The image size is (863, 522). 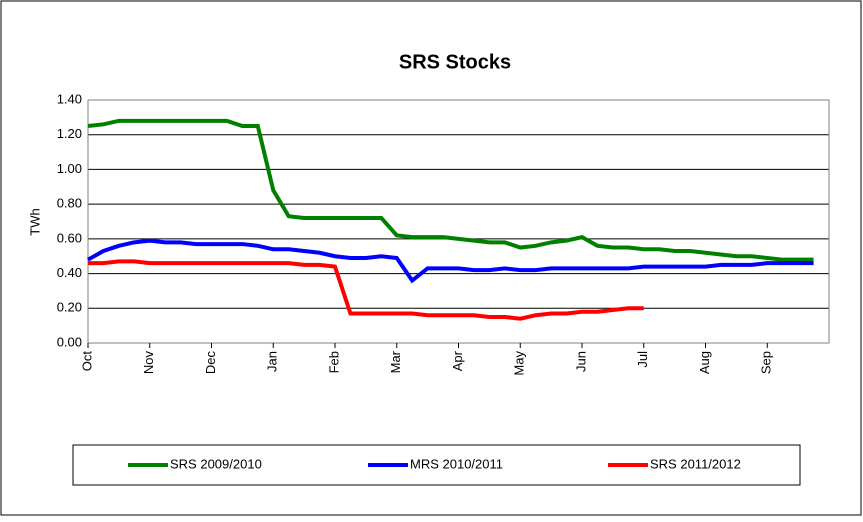 I want to click on x-tick-label: Jun, so click(x=580, y=361).